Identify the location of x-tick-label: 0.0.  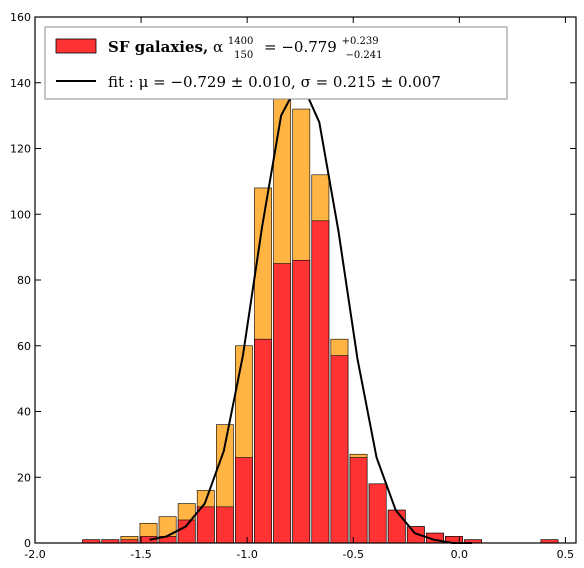
(460, 554).